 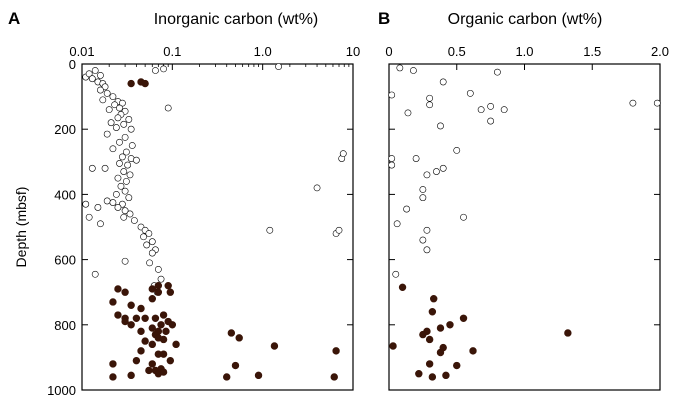 What do you see at coordinates (214, 57) in the screenshot?
I see `panel-a-x-axis: 0.01 0.1 1.0 10` at bounding box center [214, 57].